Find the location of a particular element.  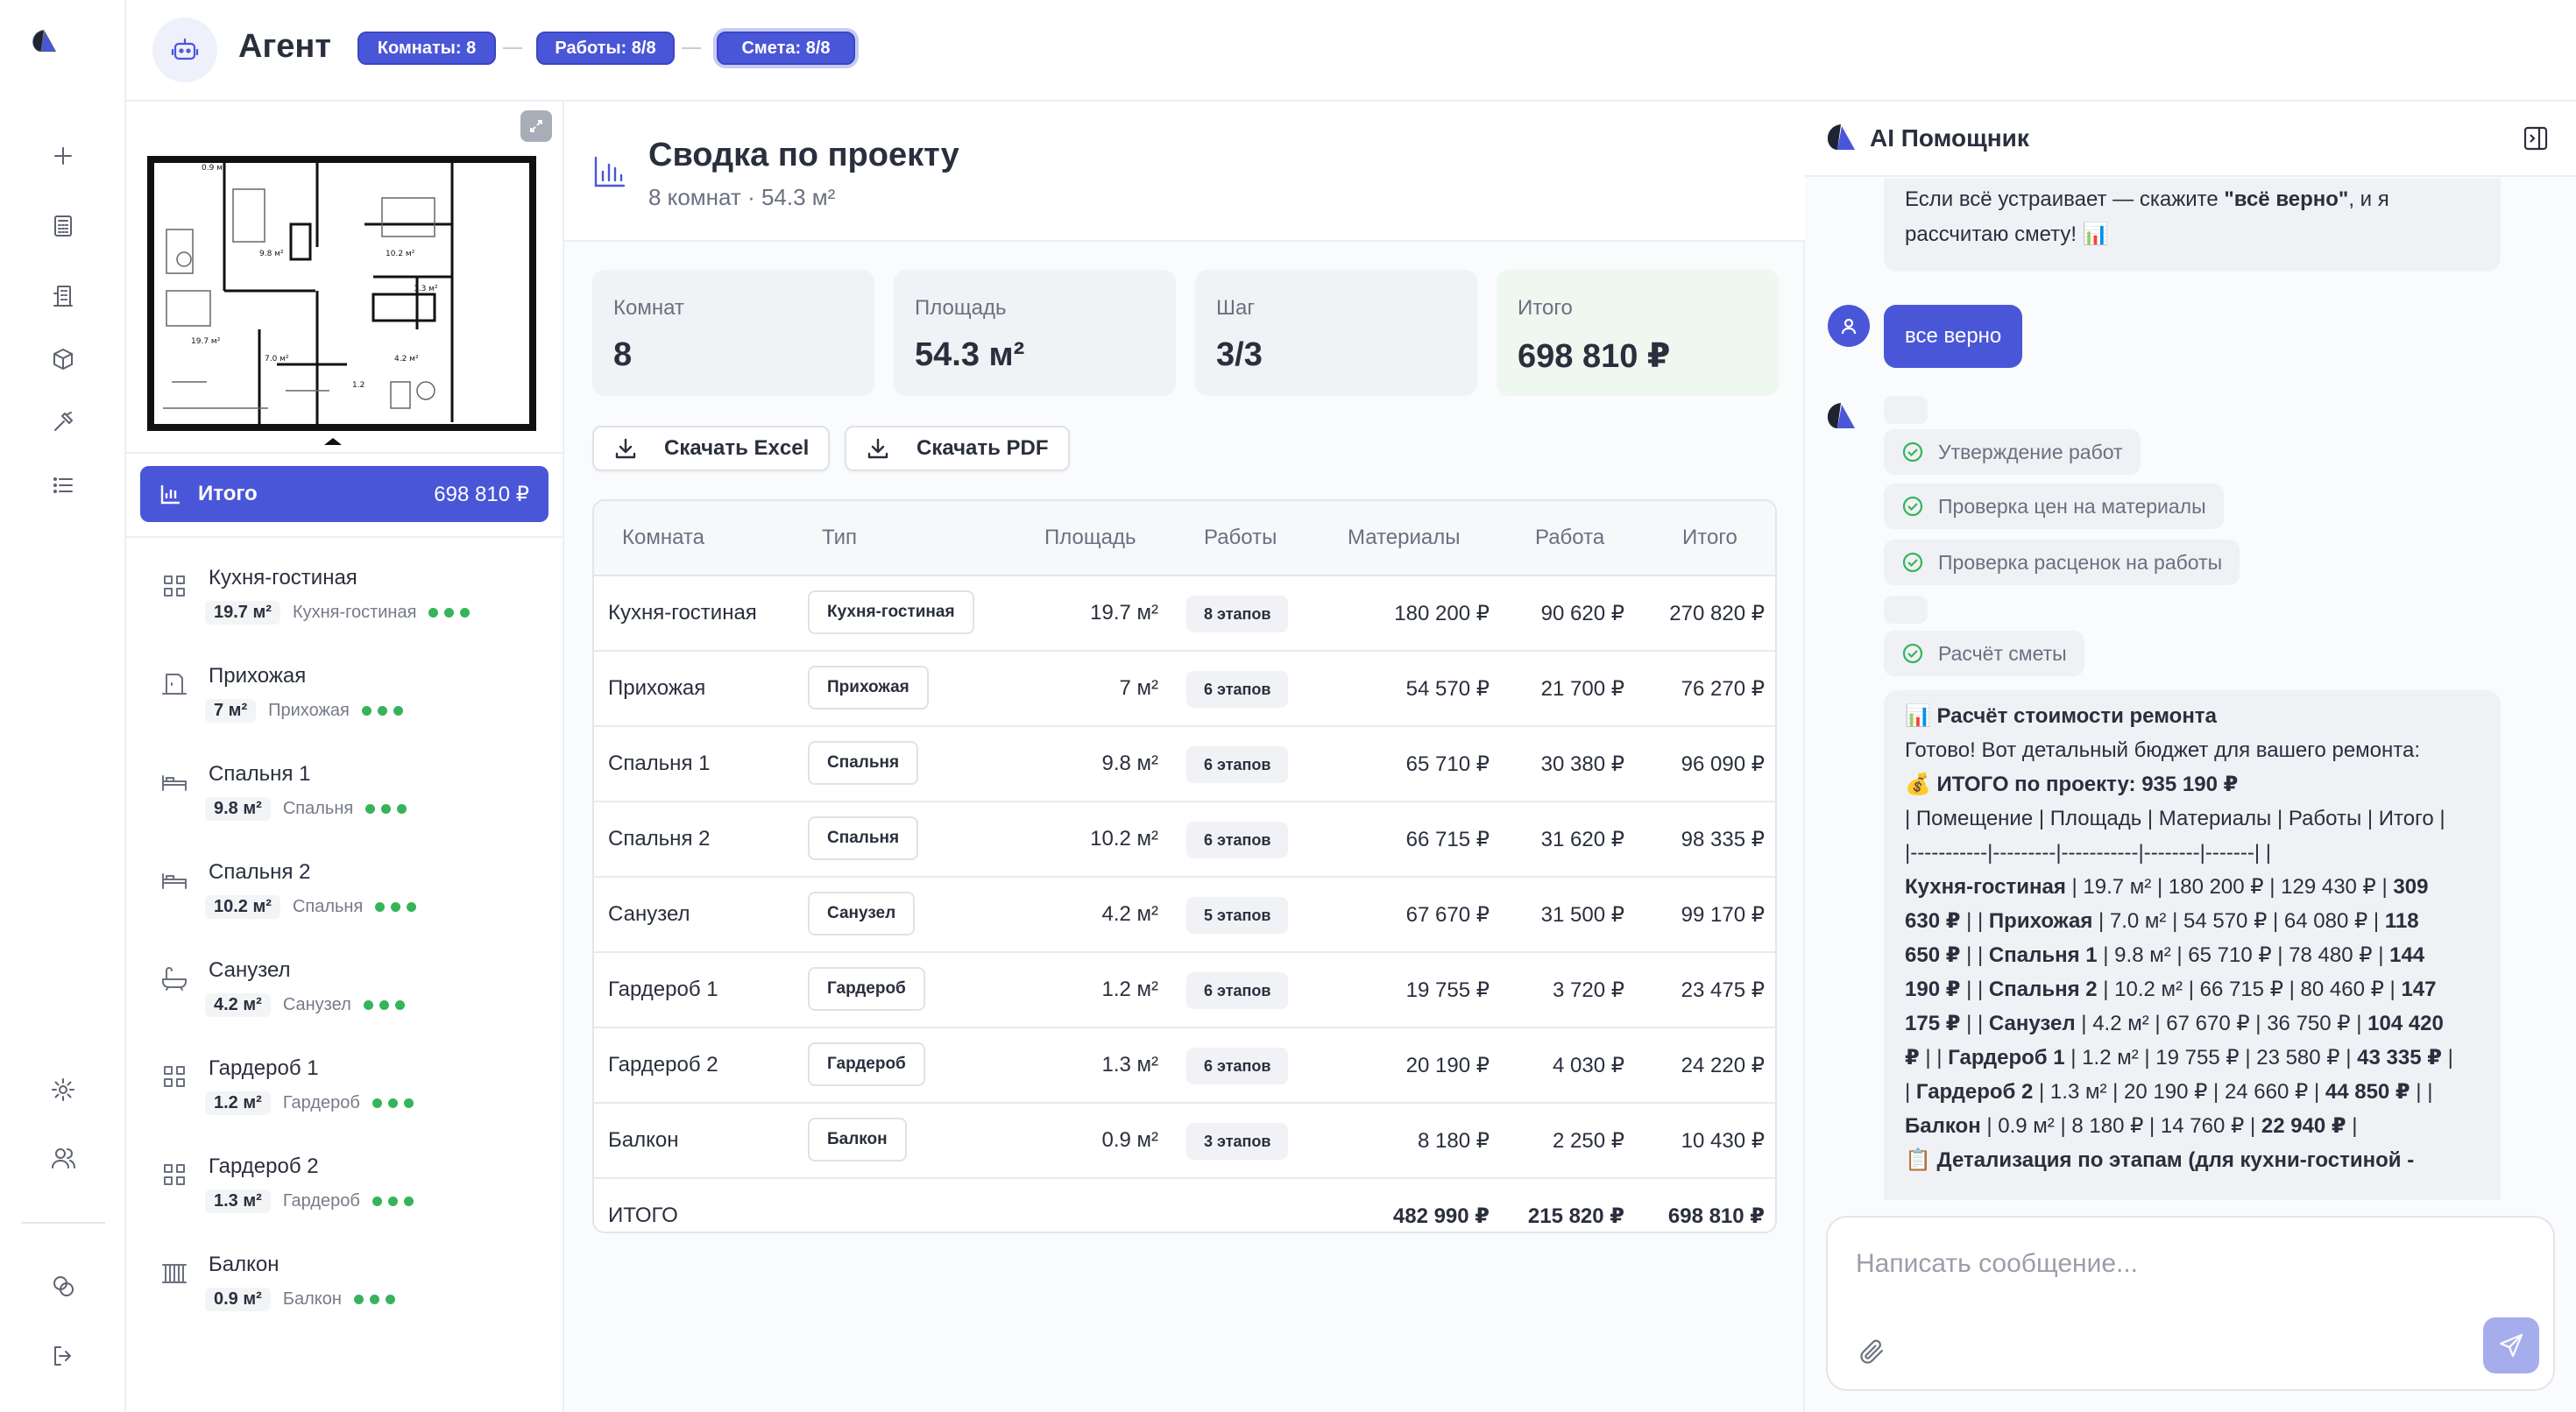

stat-card-total: Итого 698 810 ₽ is located at coordinates (1638, 333).